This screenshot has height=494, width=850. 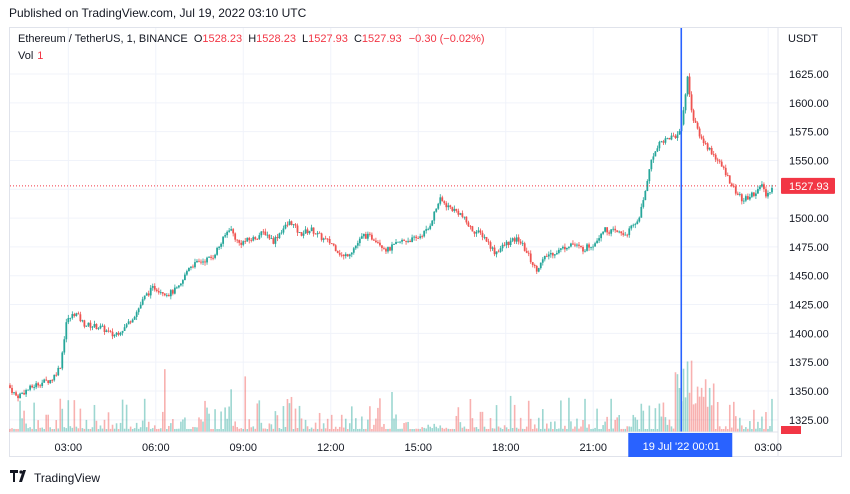 I want to click on high-value: 1528.23, so click(x=276, y=39).